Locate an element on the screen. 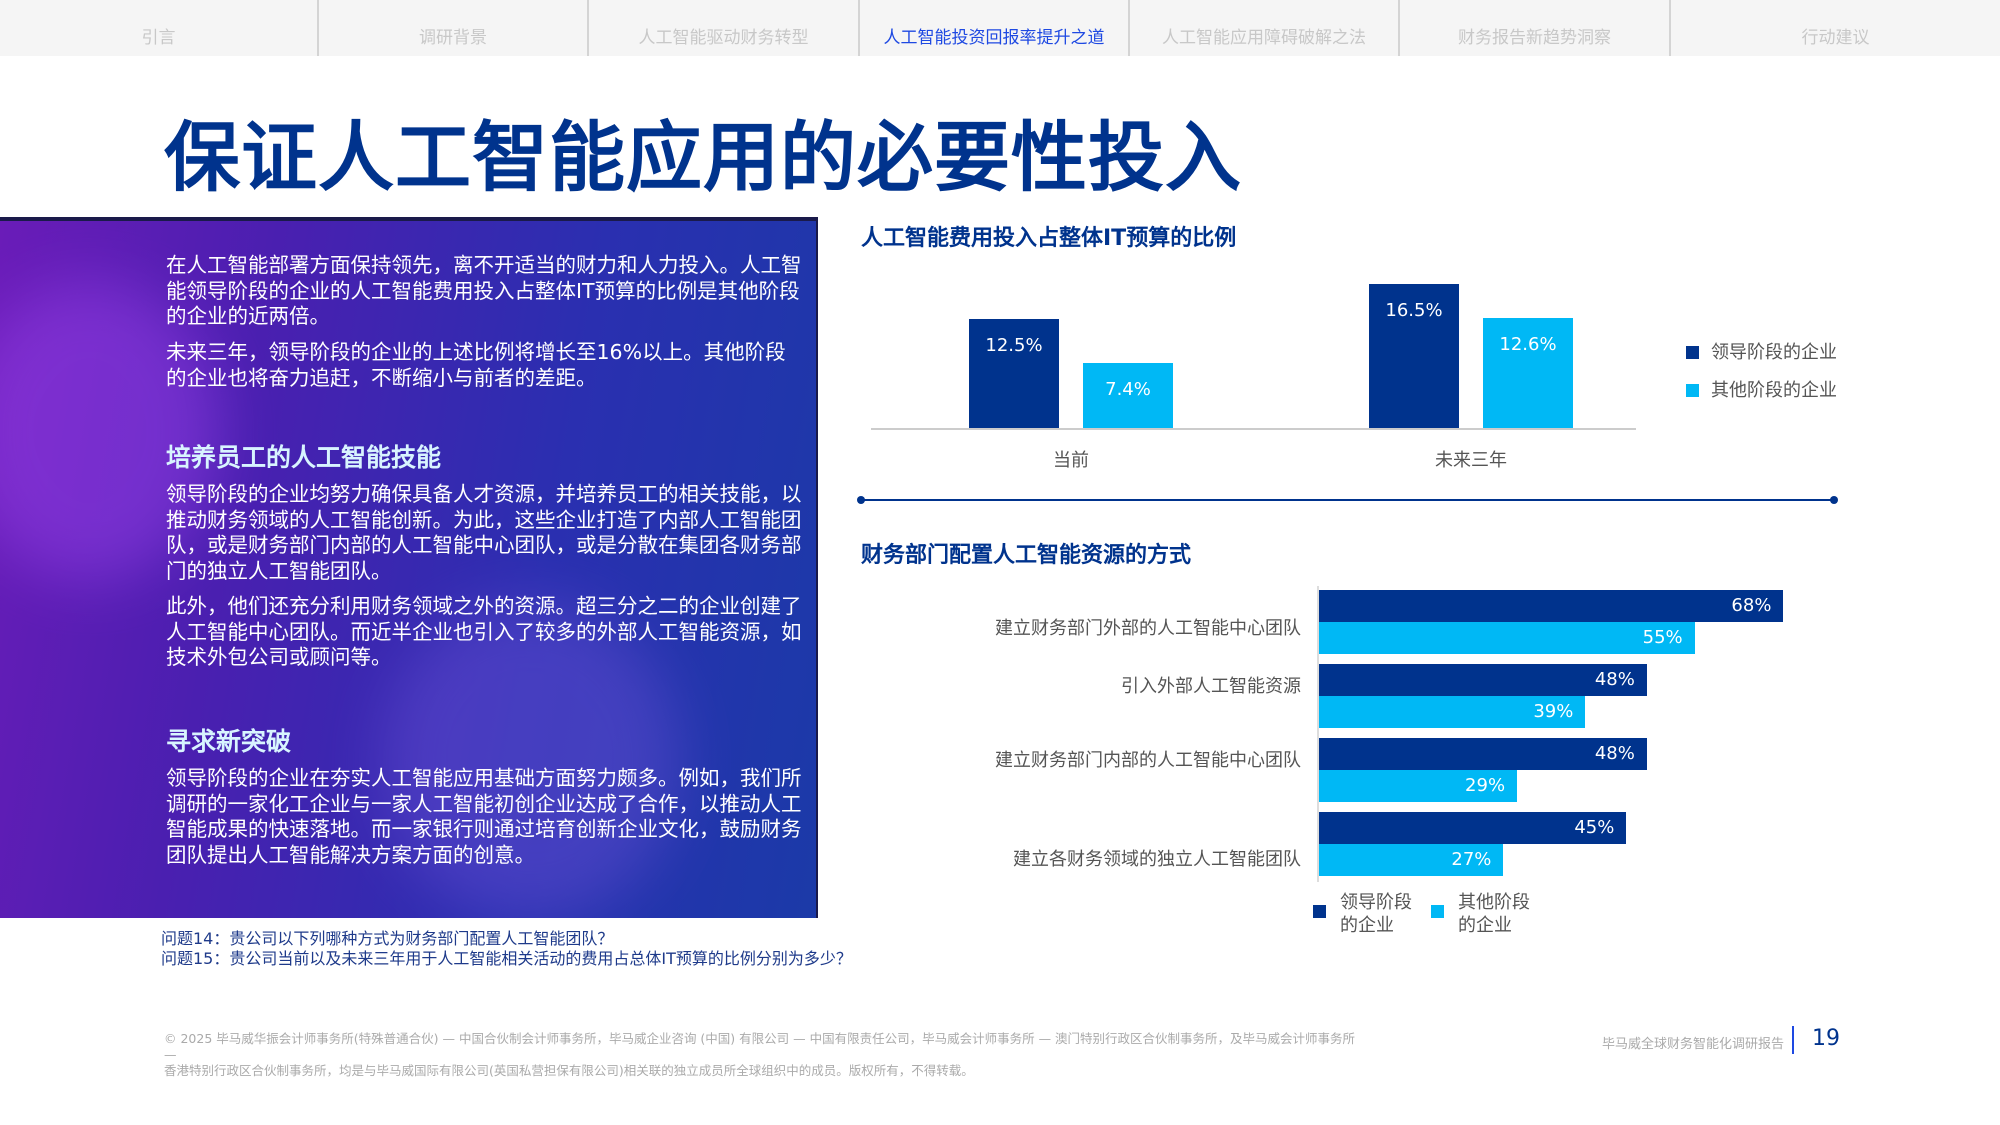 This screenshot has height=1125, width=2000. x-axis is located at coordinates (1253, 429).